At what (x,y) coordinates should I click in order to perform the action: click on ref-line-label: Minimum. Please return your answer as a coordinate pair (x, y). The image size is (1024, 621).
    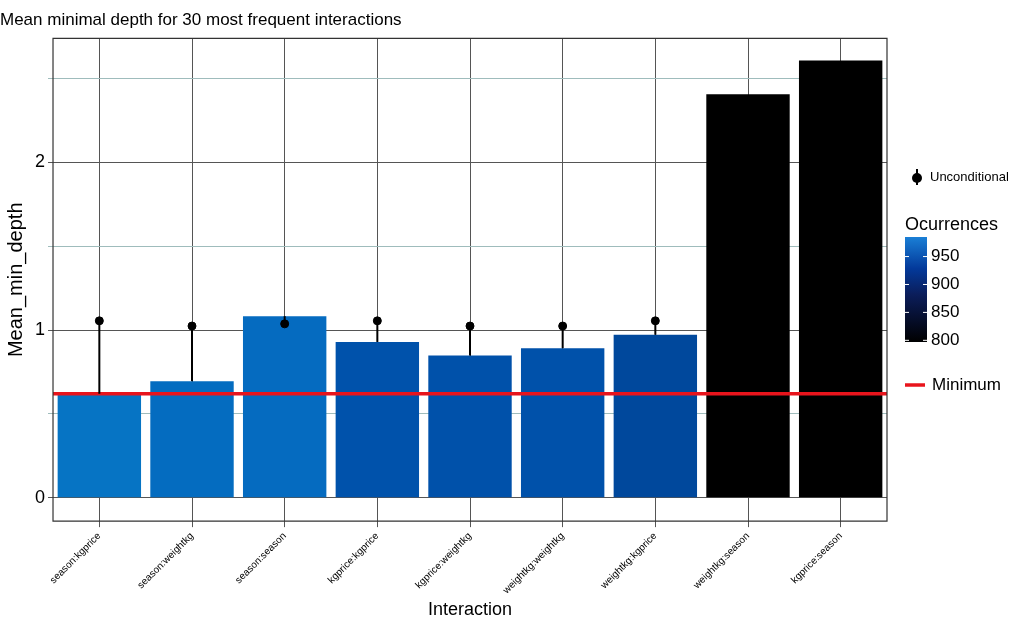
    Looking at the image, I should click on (966, 384).